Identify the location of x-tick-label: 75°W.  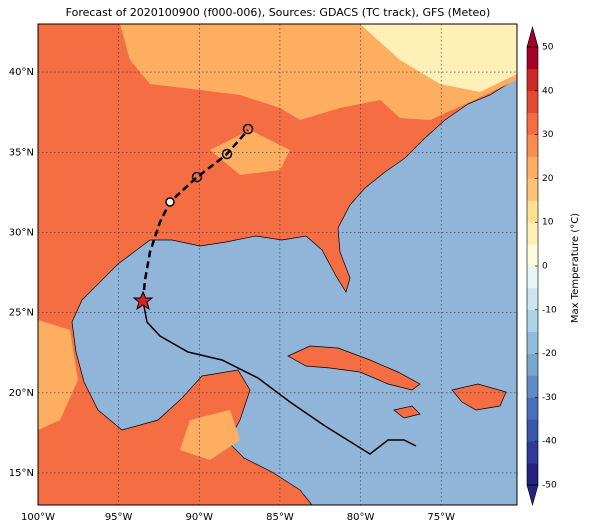
(441, 517).